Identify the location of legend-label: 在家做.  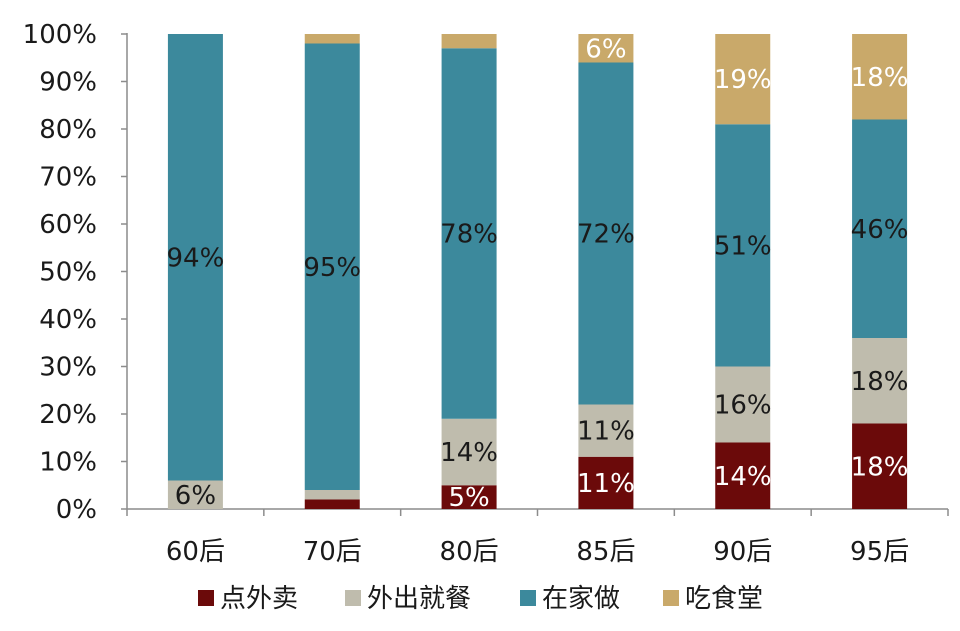
(581, 599).